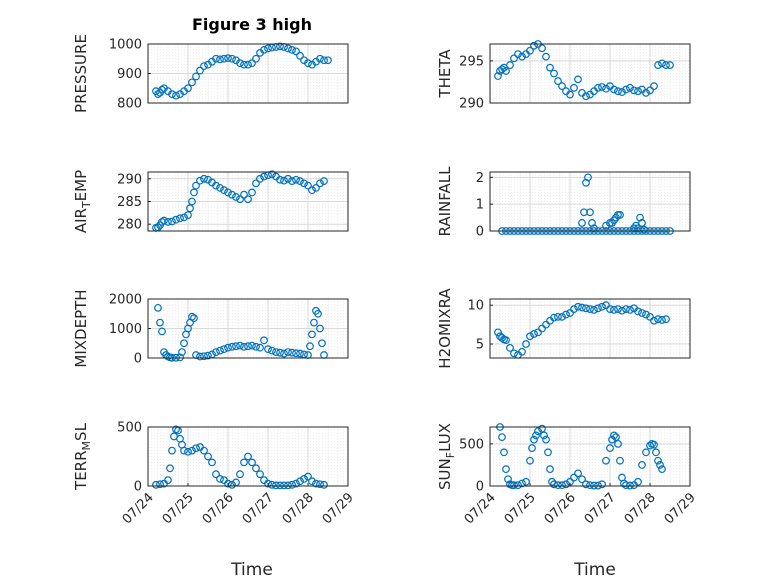 The image size is (778, 583). Describe the element at coordinates (129, 428) in the screenshot. I see `y-tick-label: 500` at that location.